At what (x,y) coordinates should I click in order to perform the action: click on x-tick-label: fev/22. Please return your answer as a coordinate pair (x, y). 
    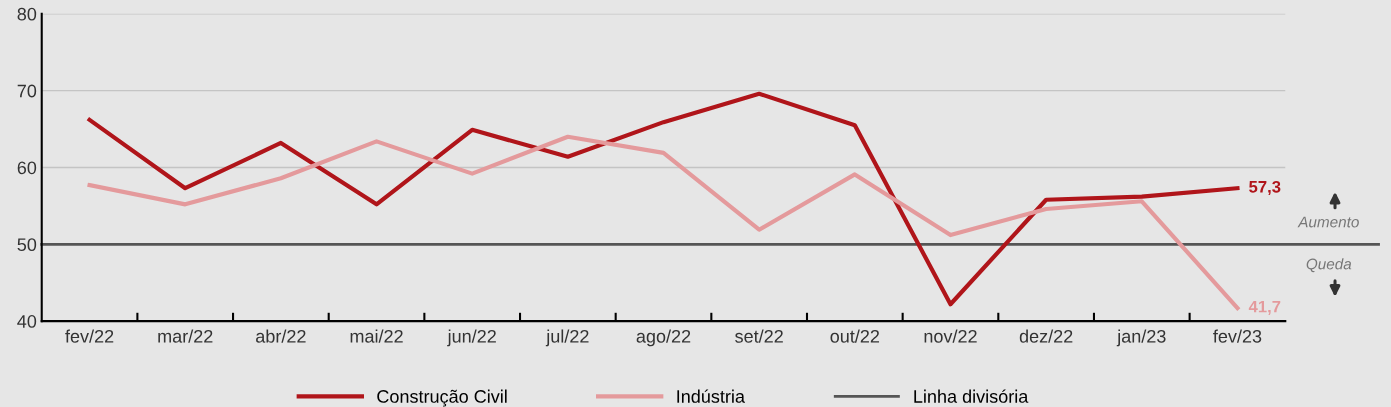
    Looking at the image, I should click on (89, 336).